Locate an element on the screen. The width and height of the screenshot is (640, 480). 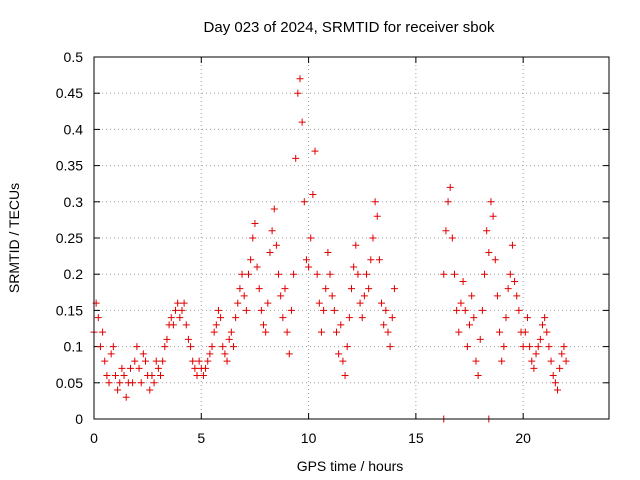
x-tick-label: 10 is located at coordinates (309, 438).